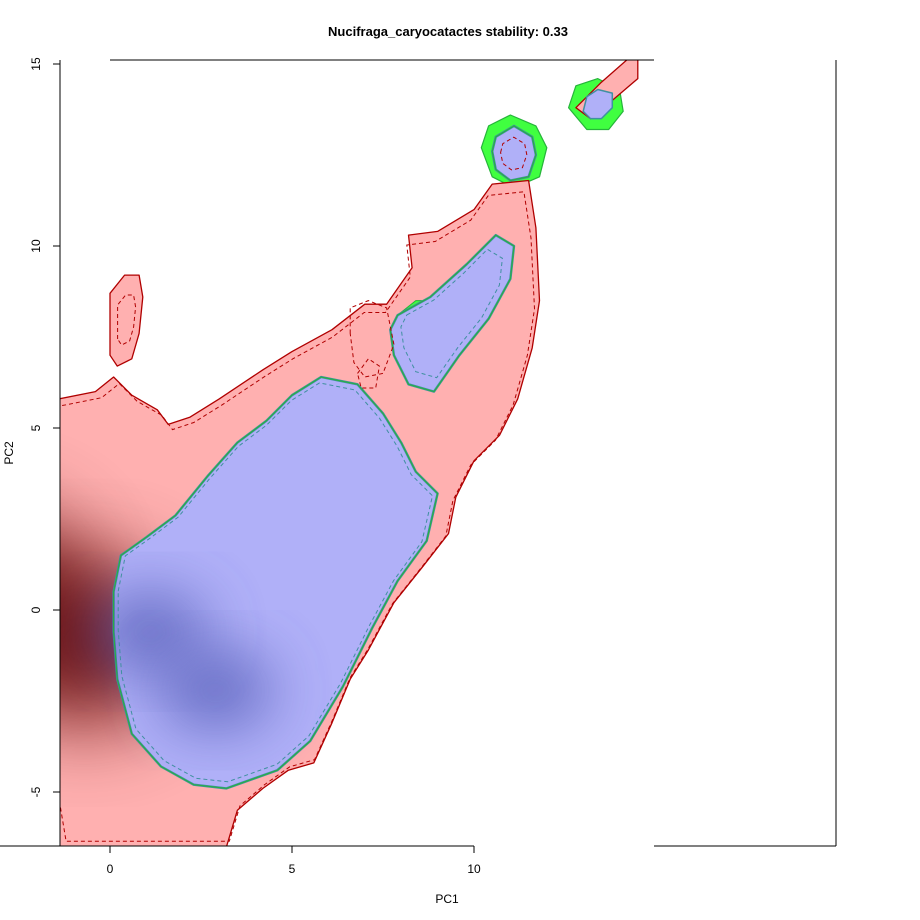 This screenshot has height=920, width=920. What do you see at coordinates (9, 453) in the screenshot?
I see `y-axis-label: PC2` at bounding box center [9, 453].